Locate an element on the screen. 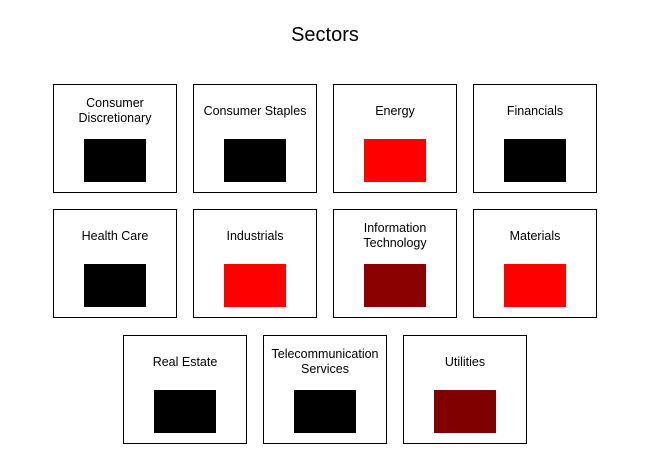  sector-label: Consumer Discretionary is located at coordinates (115, 110).